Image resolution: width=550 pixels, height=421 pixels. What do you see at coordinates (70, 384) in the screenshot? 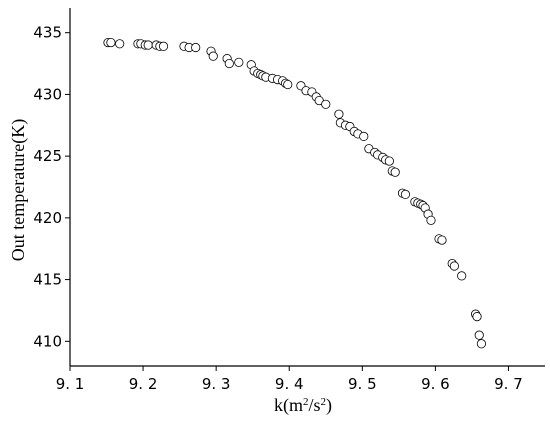
I see `x-tick-label: 9. 1` at bounding box center [70, 384].